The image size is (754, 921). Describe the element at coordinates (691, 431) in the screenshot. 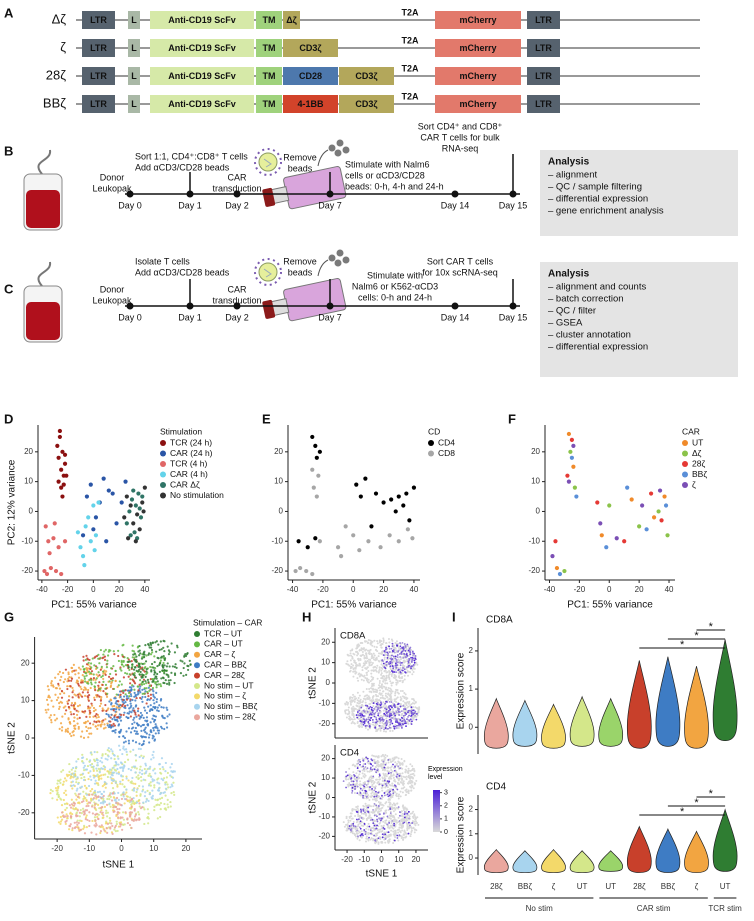

I see `legend-title: CAR` at that location.